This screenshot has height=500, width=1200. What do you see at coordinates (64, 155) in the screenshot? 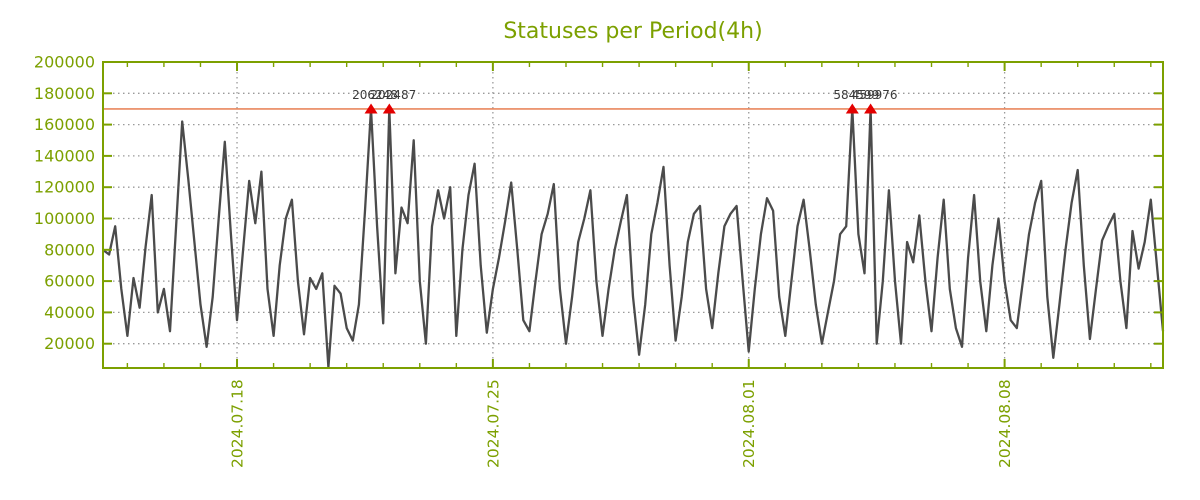
I see `y-tick-label: 140000` at bounding box center [64, 155].